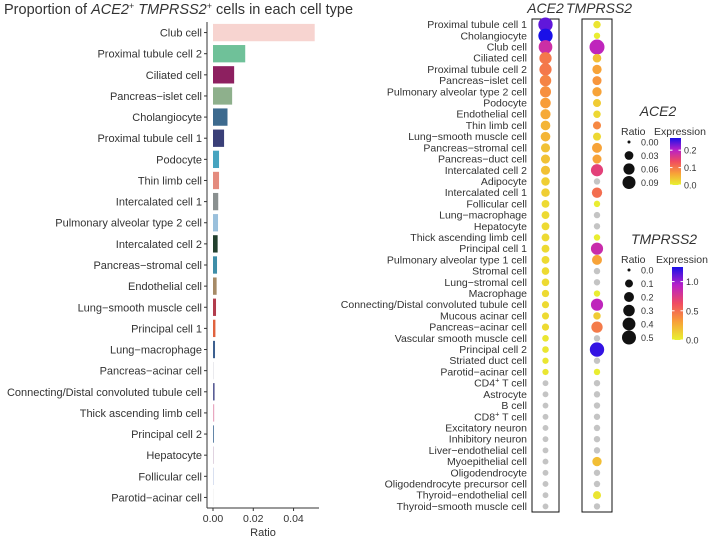 The image size is (718, 545). I want to click on dot-row-label: Pulmonary alveolar type 1 cell, so click(457, 260).